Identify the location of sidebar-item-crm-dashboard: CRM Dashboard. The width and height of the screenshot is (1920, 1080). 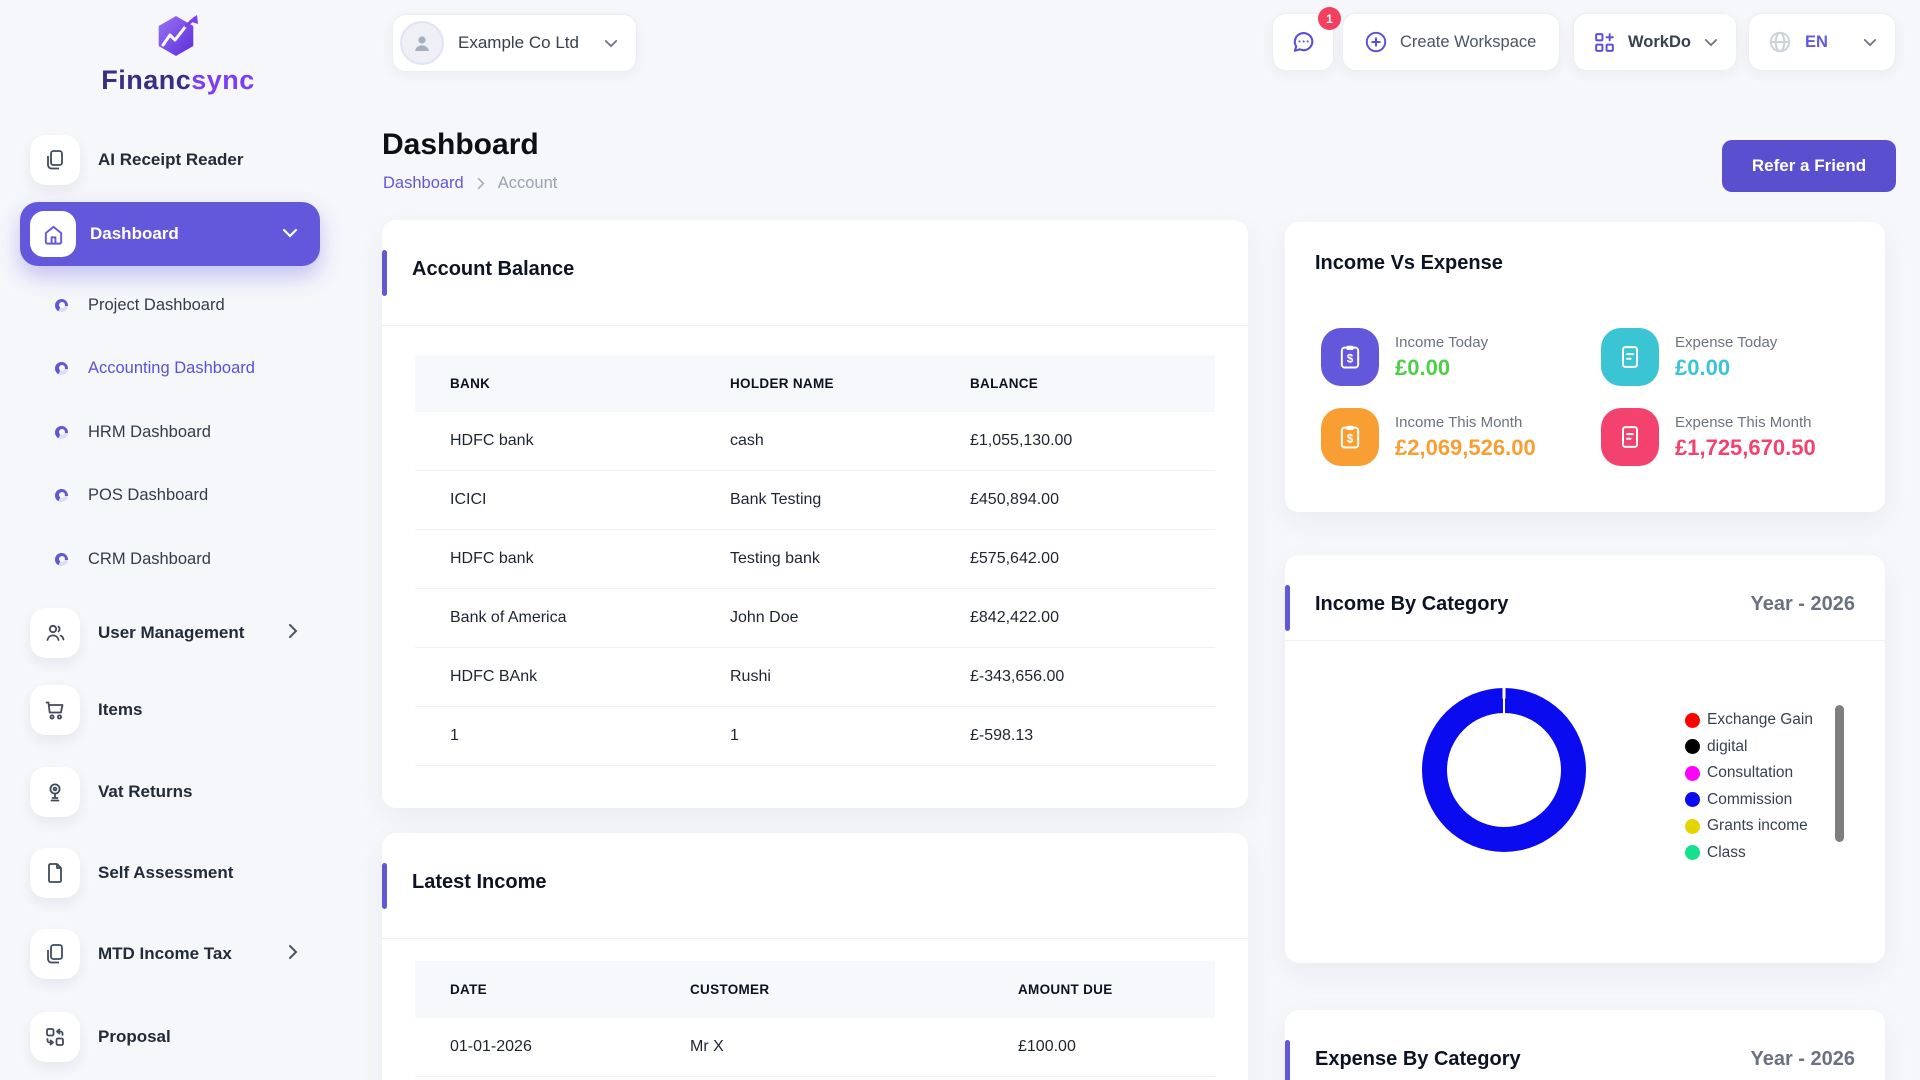
(170, 559).